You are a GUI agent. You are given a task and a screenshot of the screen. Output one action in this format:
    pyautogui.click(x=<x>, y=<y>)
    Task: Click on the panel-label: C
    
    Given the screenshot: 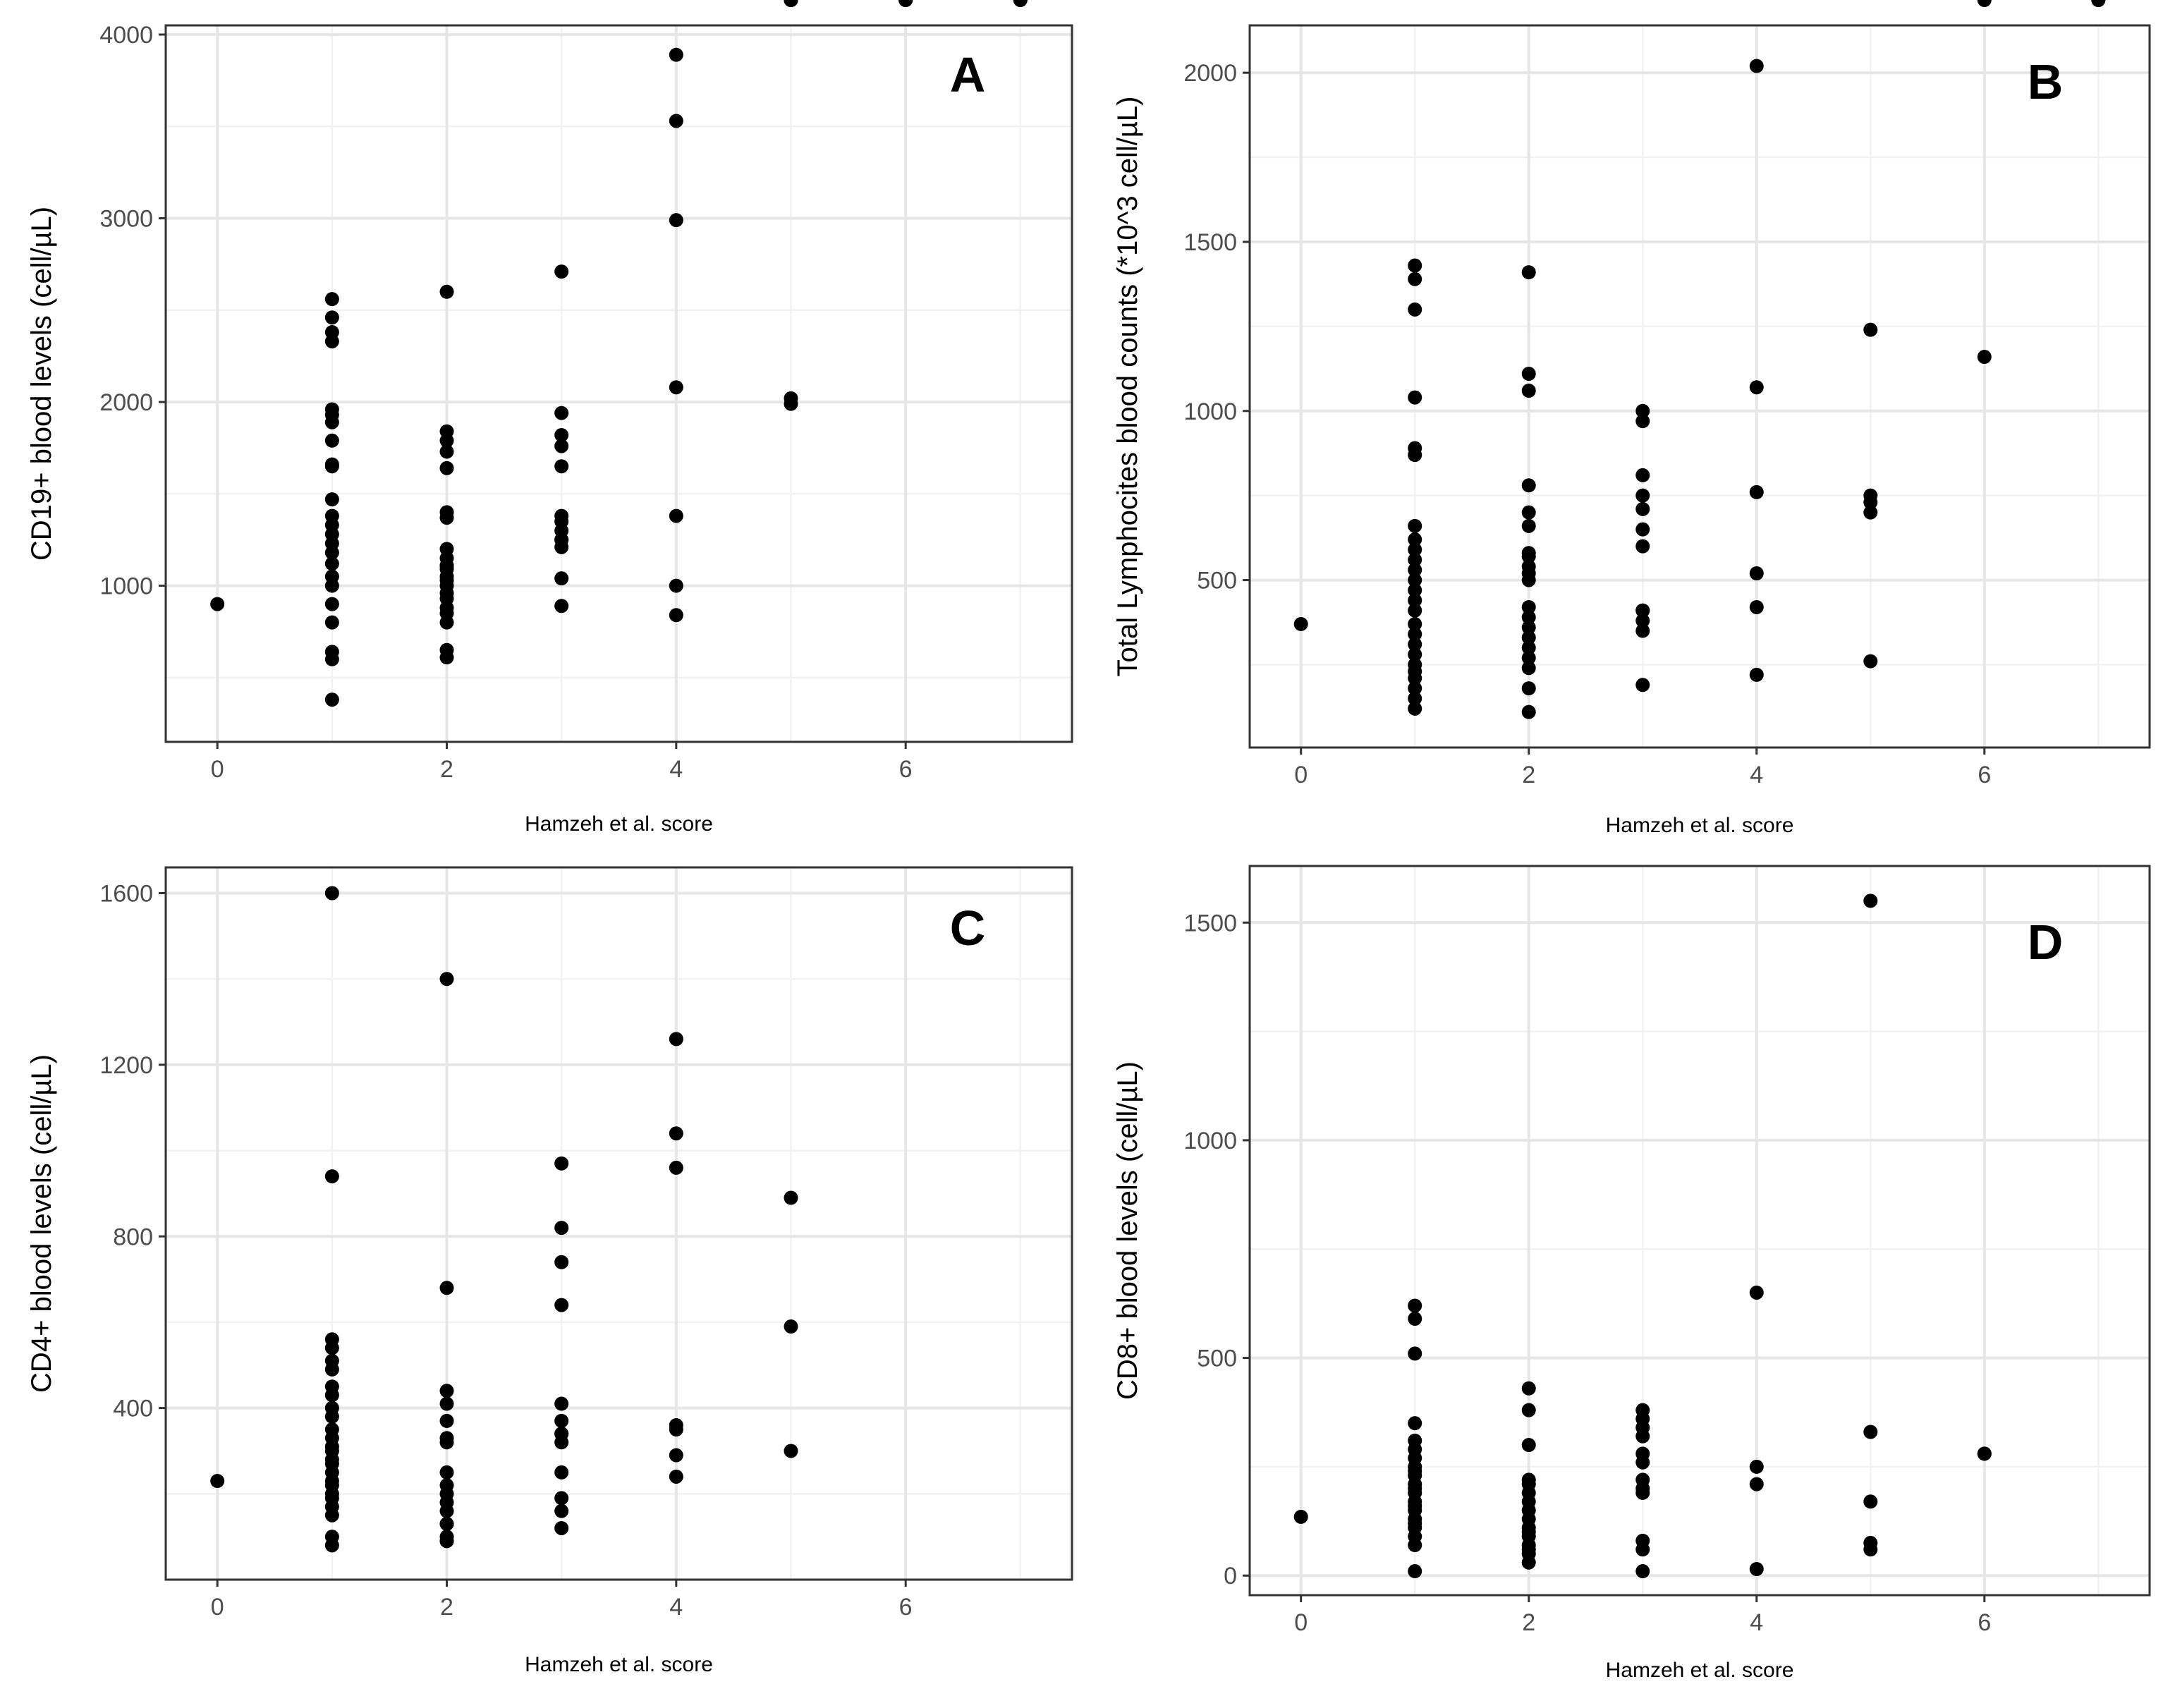 What is the action you would take?
    pyautogui.click(x=968, y=928)
    